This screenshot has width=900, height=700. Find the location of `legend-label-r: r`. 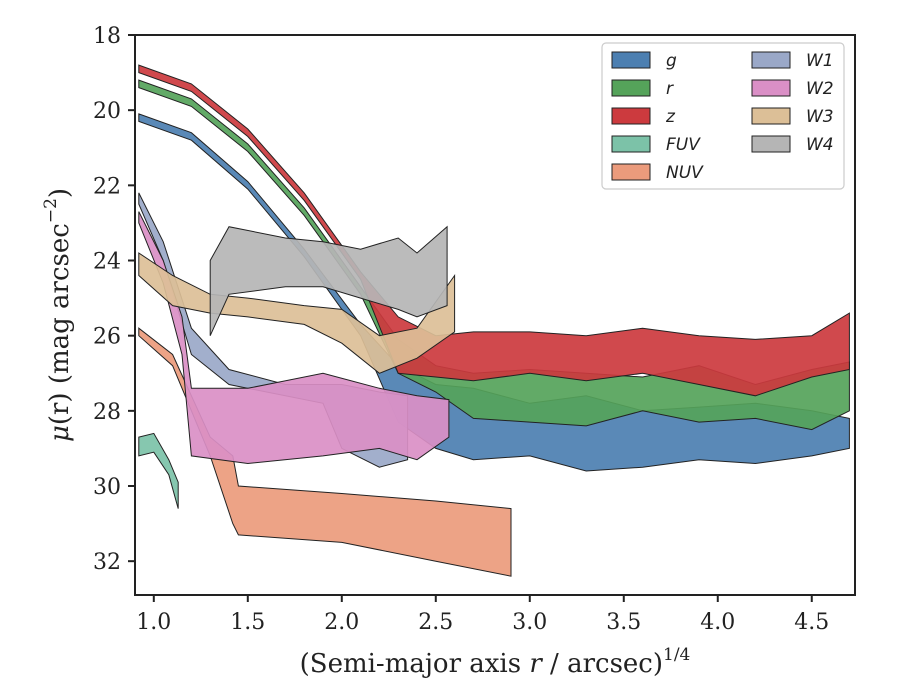

legend-label-r: r is located at coordinates (670, 89).